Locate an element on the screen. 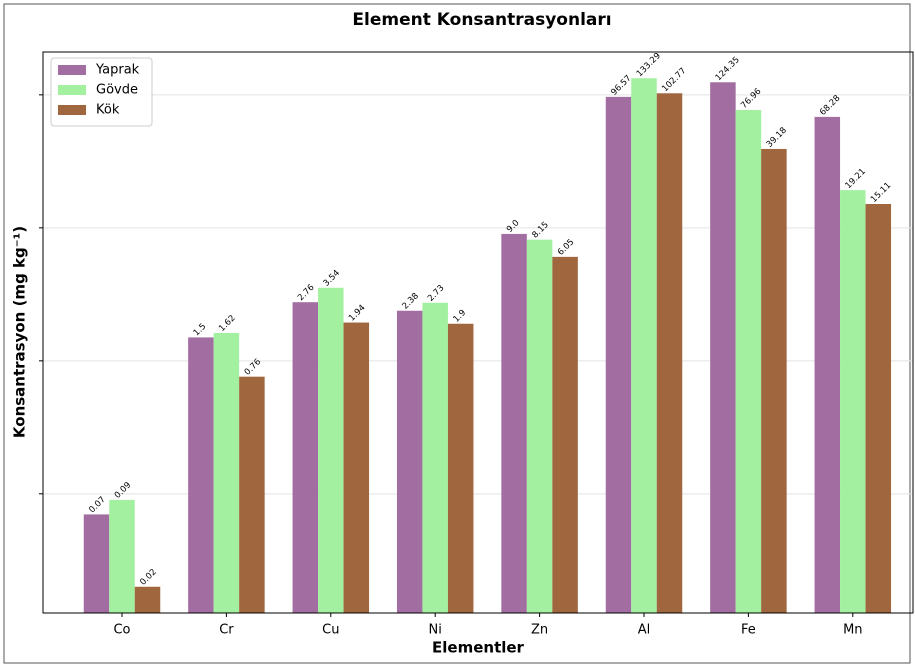  x-tick-label: Mn is located at coordinates (852, 630).